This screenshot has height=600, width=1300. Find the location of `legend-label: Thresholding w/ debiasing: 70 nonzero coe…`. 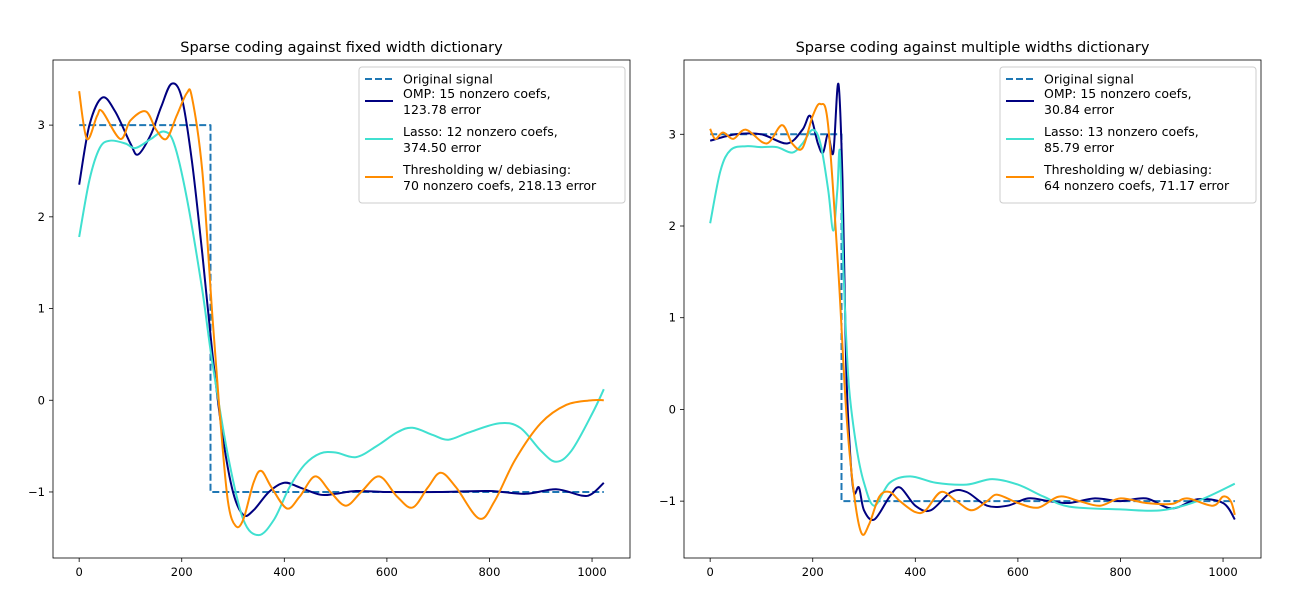

legend-label: Thresholding w/ debiasing: 70 nonzero coe… is located at coordinates (499, 177).